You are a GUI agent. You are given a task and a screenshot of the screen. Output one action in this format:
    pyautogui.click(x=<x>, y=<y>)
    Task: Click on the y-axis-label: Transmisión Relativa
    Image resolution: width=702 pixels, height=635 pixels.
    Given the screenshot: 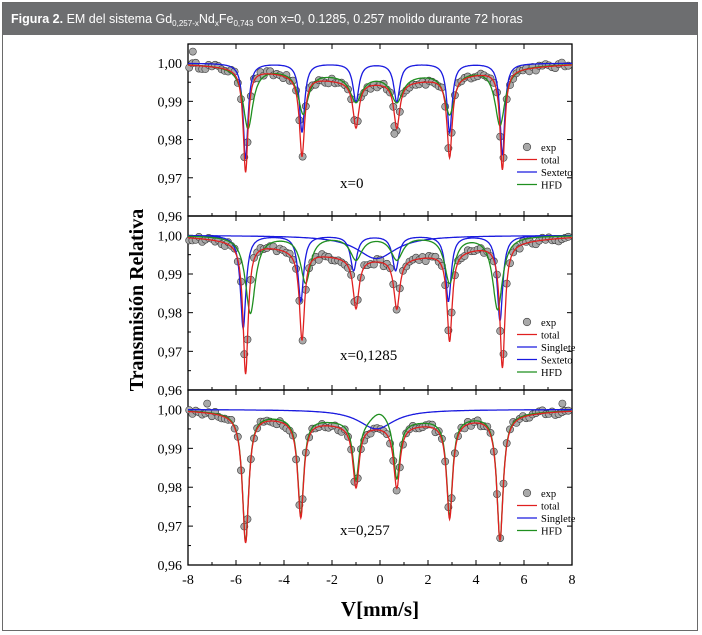 What is the action you would take?
    pyautogui.click(x=137, y=300)
    